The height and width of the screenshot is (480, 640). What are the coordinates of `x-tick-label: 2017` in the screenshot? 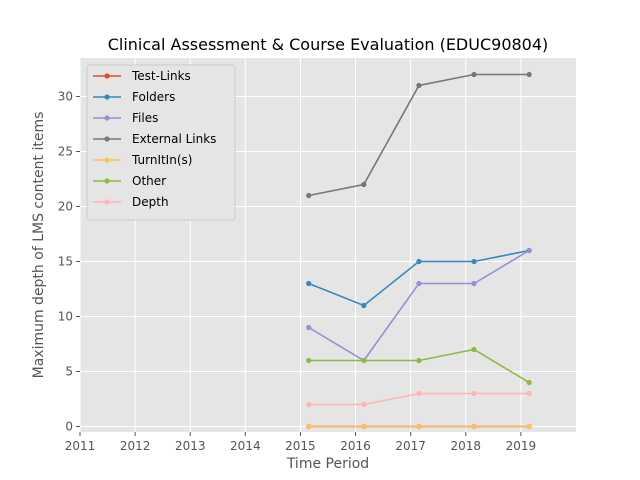 It's located at (410, 446).